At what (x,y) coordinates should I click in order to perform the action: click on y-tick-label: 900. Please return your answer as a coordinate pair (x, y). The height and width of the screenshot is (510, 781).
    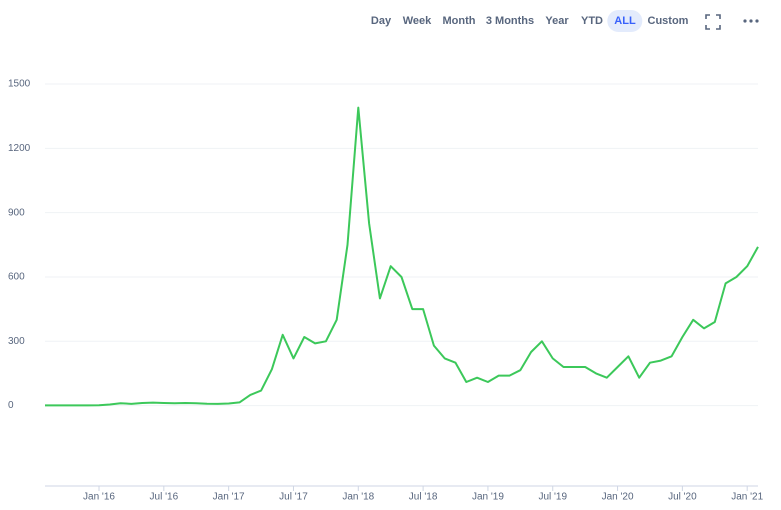
    Looking at the image, I should click on (16, 212).